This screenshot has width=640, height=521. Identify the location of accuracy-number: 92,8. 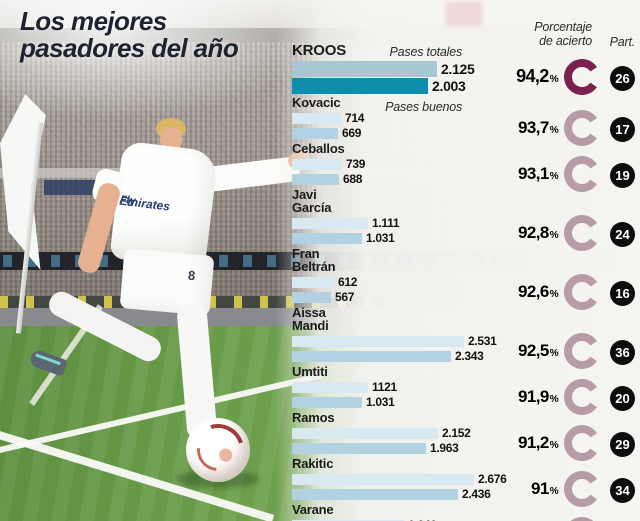
(533, 232).